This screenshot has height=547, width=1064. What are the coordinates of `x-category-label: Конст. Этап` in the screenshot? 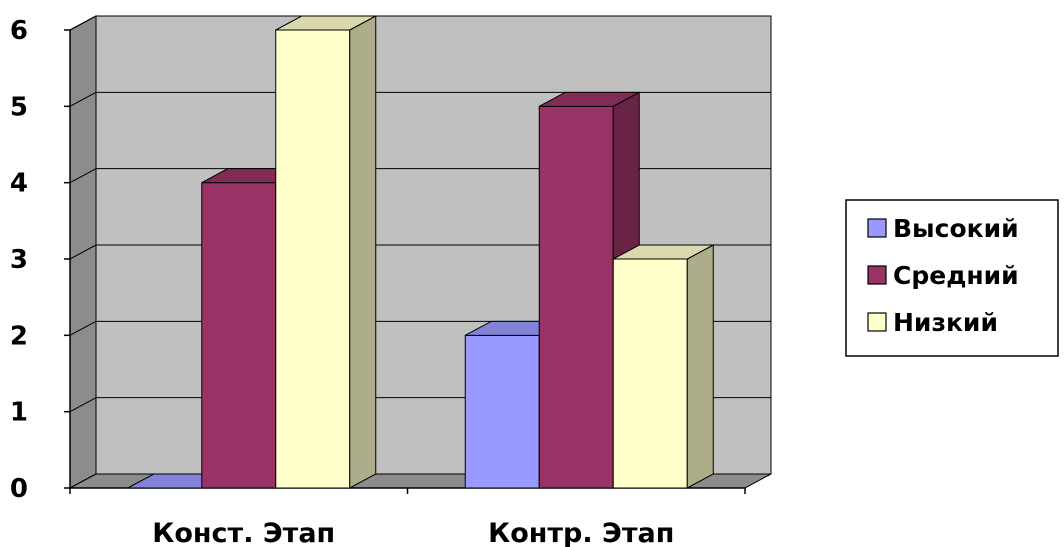 It's located at (243, 532).